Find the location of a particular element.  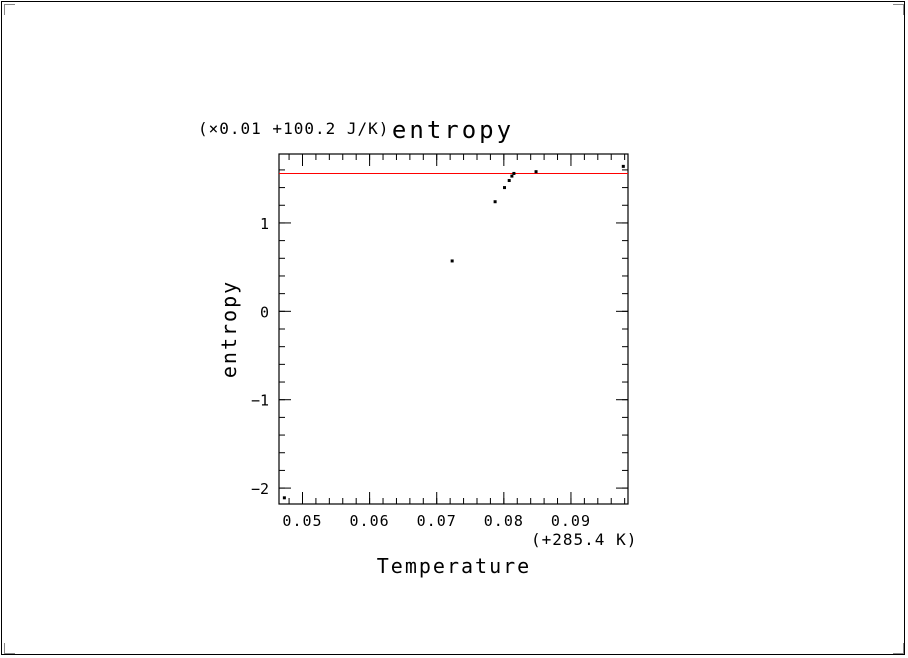

corner-mark-top-right is located at coordinates (898, 9).